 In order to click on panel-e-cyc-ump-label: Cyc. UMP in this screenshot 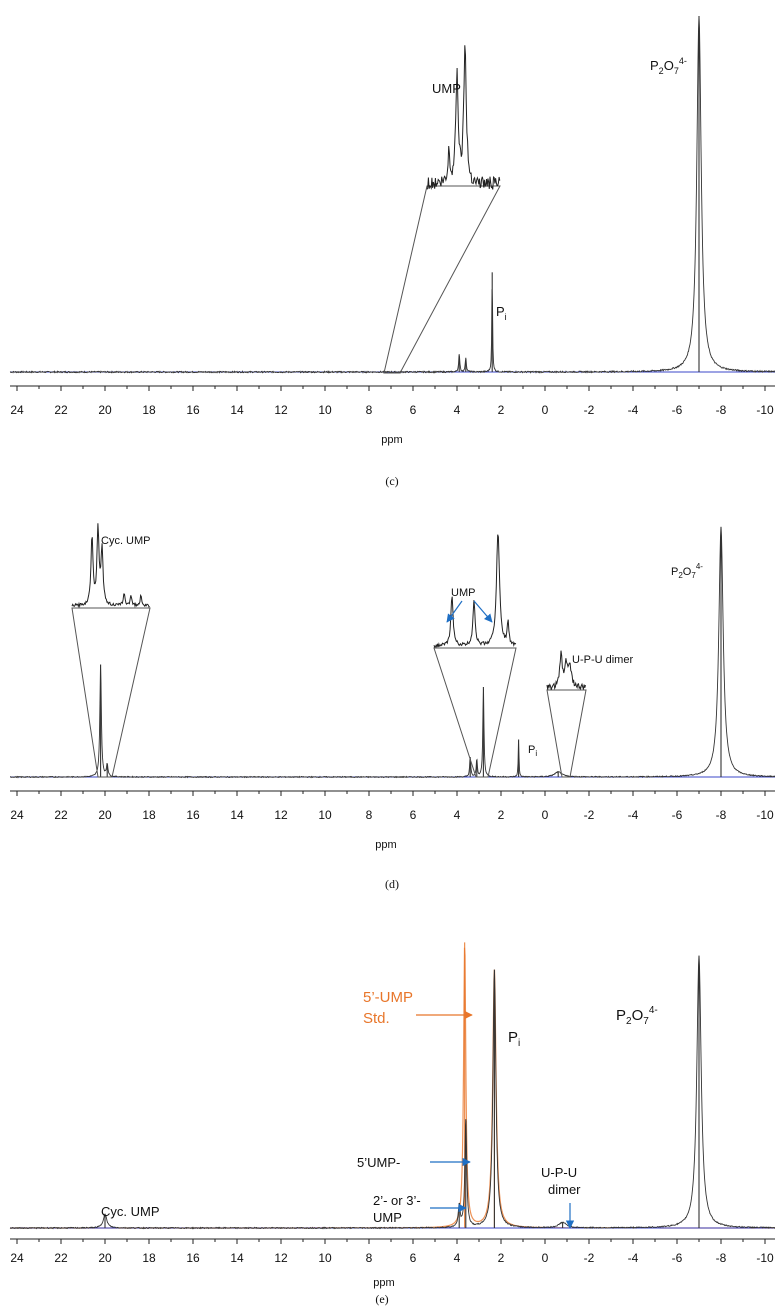, I will do `click(130, 1211)`.